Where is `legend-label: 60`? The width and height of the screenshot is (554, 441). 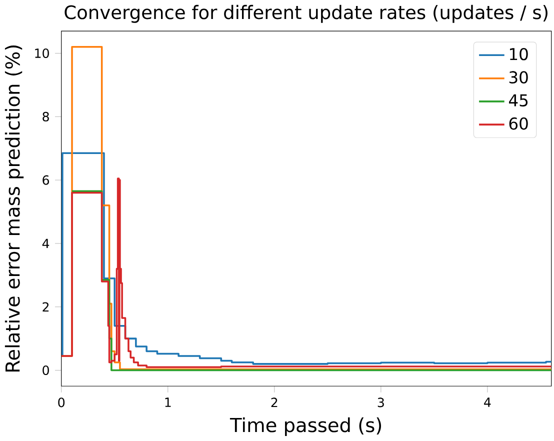 legend-label: 60 is located at coordinates (518, 123).